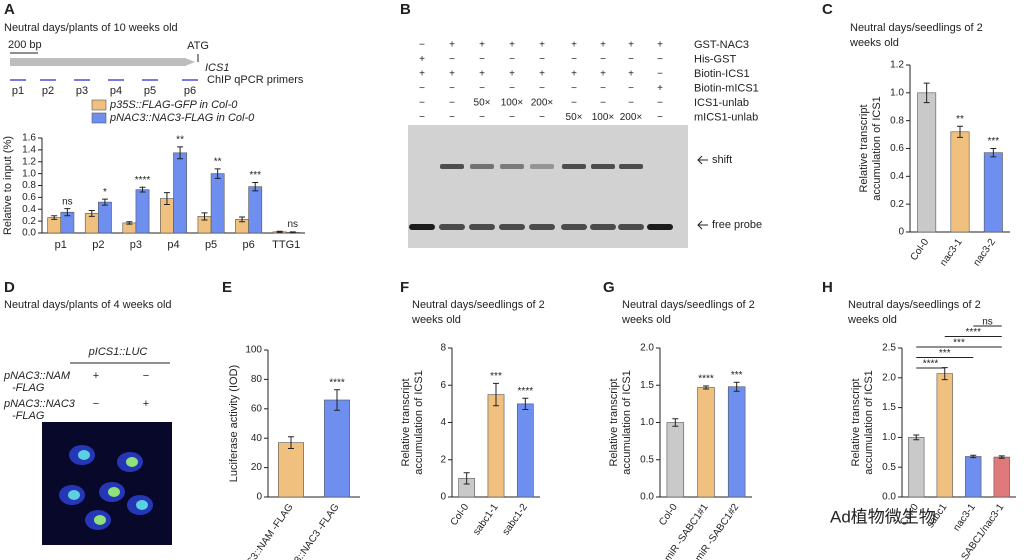  What do you see at coordinates (945, 353) in the screenshot?
I see `comparison-label: ***` at bounding box center [945, 353].